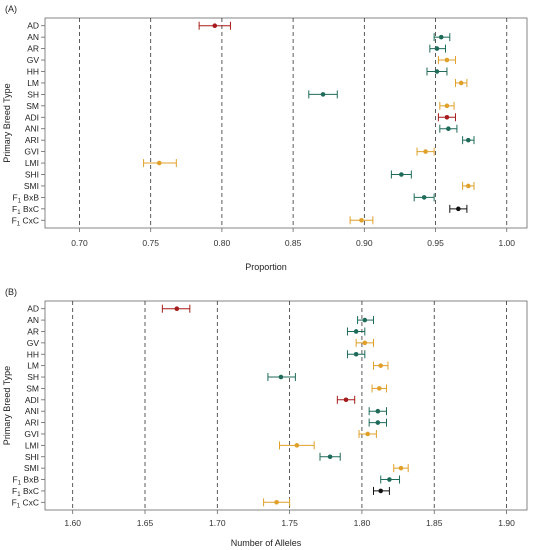 The width and height of the screenshot is (534, 550). What do you see at coordinates (364, 243) in the screenshot?
I see `x-tick-label: 0.90` at bounding box center [364, 243].